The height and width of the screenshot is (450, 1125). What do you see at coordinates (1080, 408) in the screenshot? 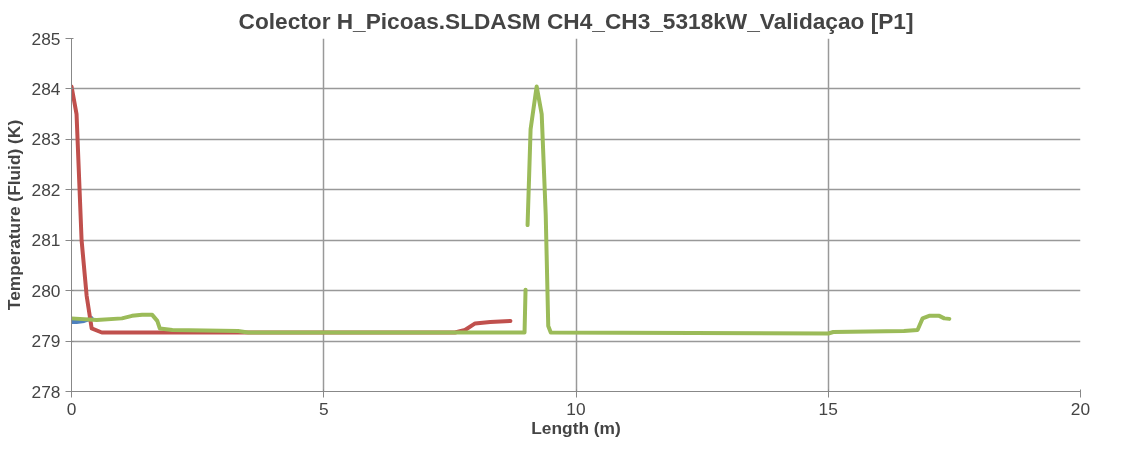
I see `x-tick-label: 20` at bounding box center [1080, 408].